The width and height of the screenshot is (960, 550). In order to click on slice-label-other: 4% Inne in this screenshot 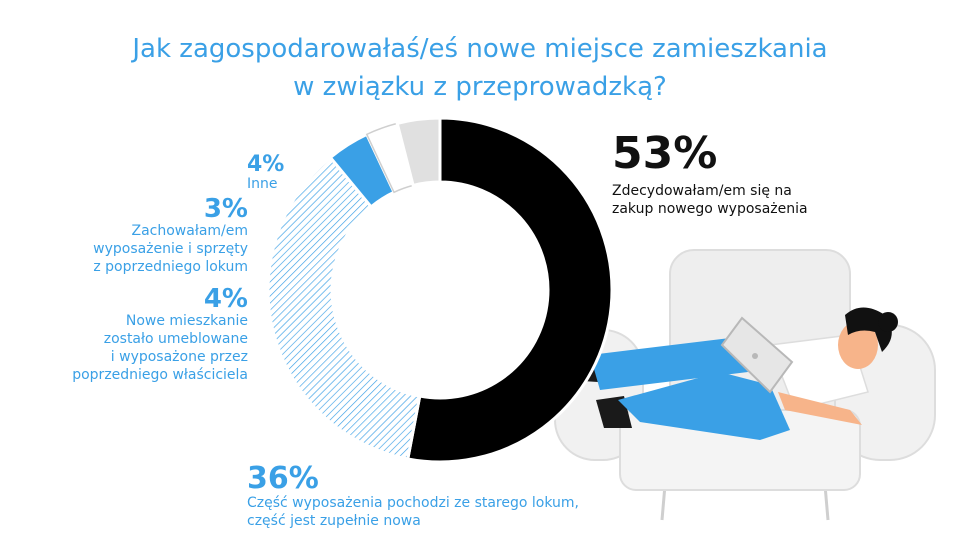, I will do `click(266, 172)`.